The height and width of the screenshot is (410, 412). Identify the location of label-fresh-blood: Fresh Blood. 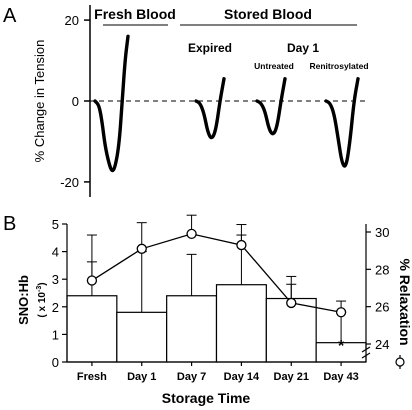
(135, 14).